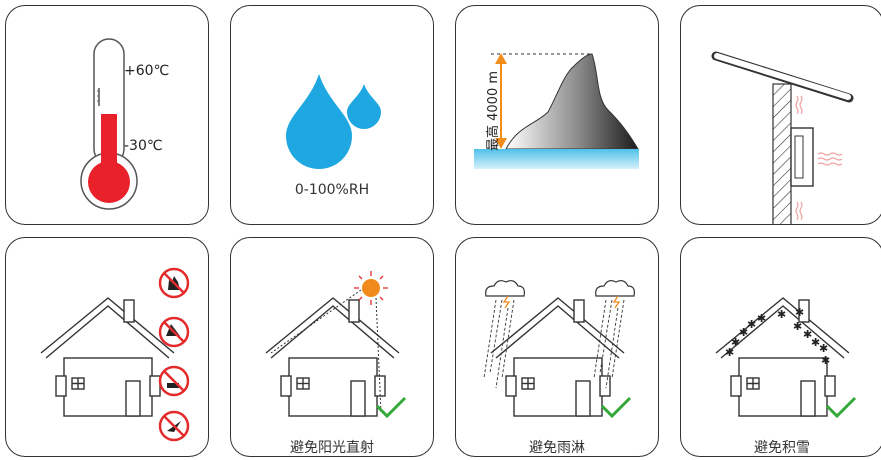  I want to click on altitude-label: 最高 4000 m, so click(493, 110).